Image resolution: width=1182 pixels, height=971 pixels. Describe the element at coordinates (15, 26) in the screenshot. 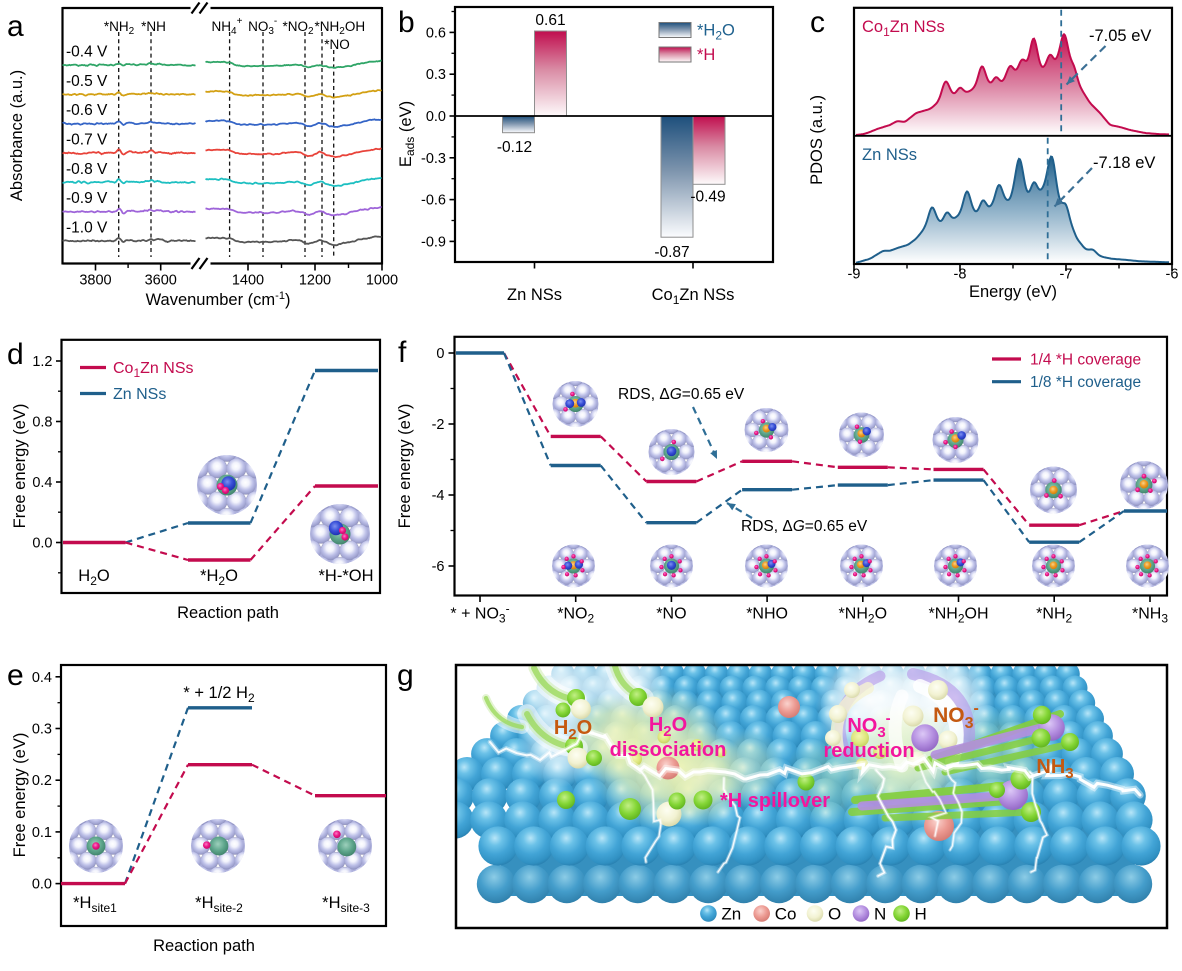

I see `svg-text: a` at that location.